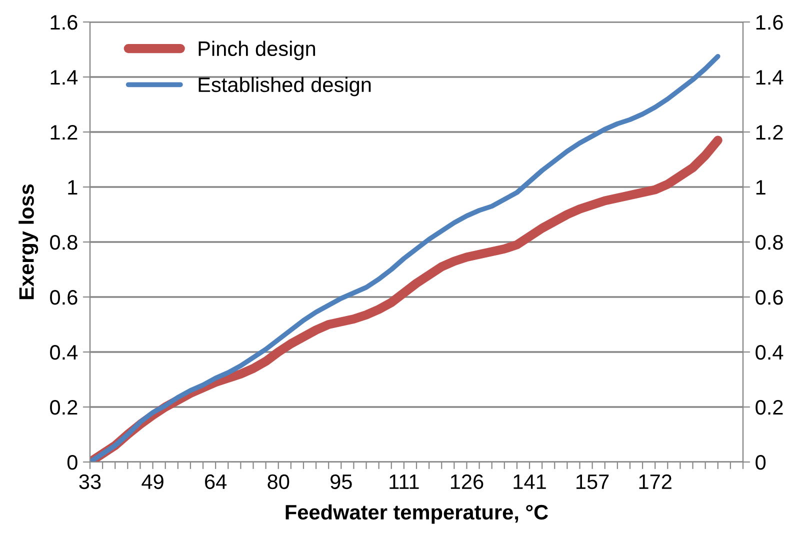 The image size is (798, 546). I want to click on y2-tick-label: 1.6, so click(769, 22).